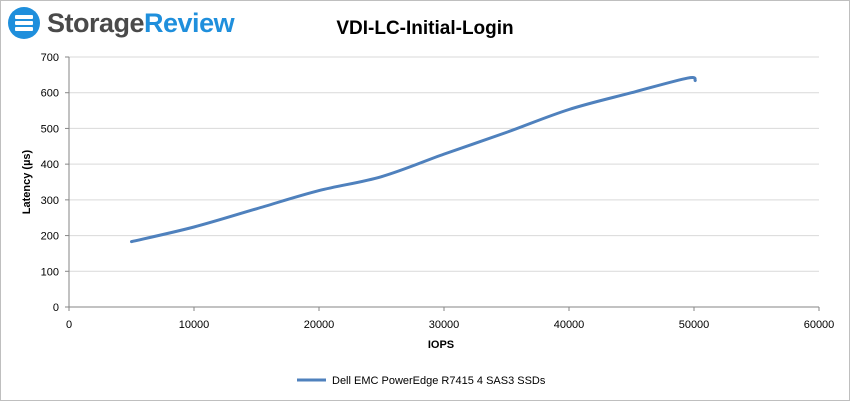 This screenshot has width=850, height=401. I want to click on x-tick-label: 0, so click(69, 325).